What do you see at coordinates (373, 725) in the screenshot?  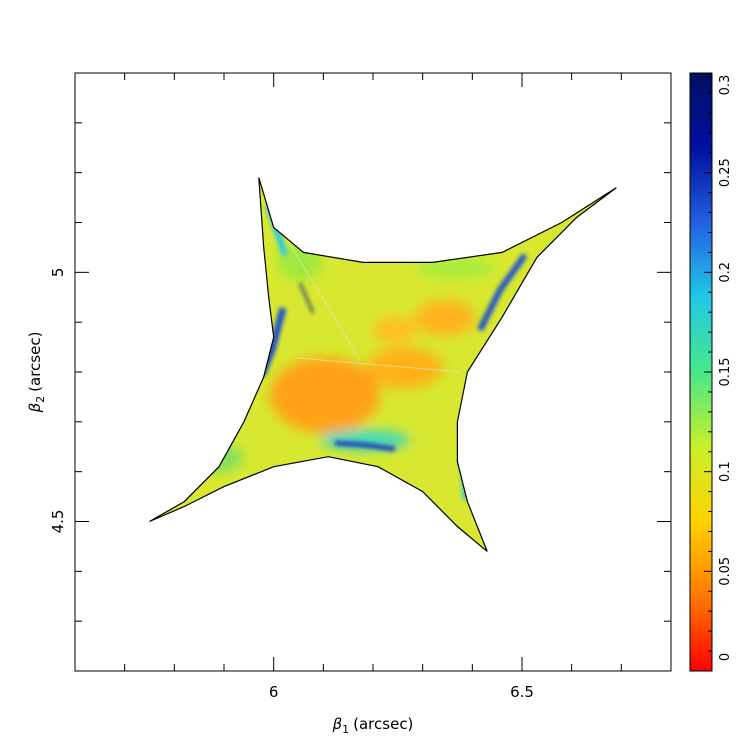 I see `x-axis-label: β1 (arcsec)` at bounding box center [373, 725].